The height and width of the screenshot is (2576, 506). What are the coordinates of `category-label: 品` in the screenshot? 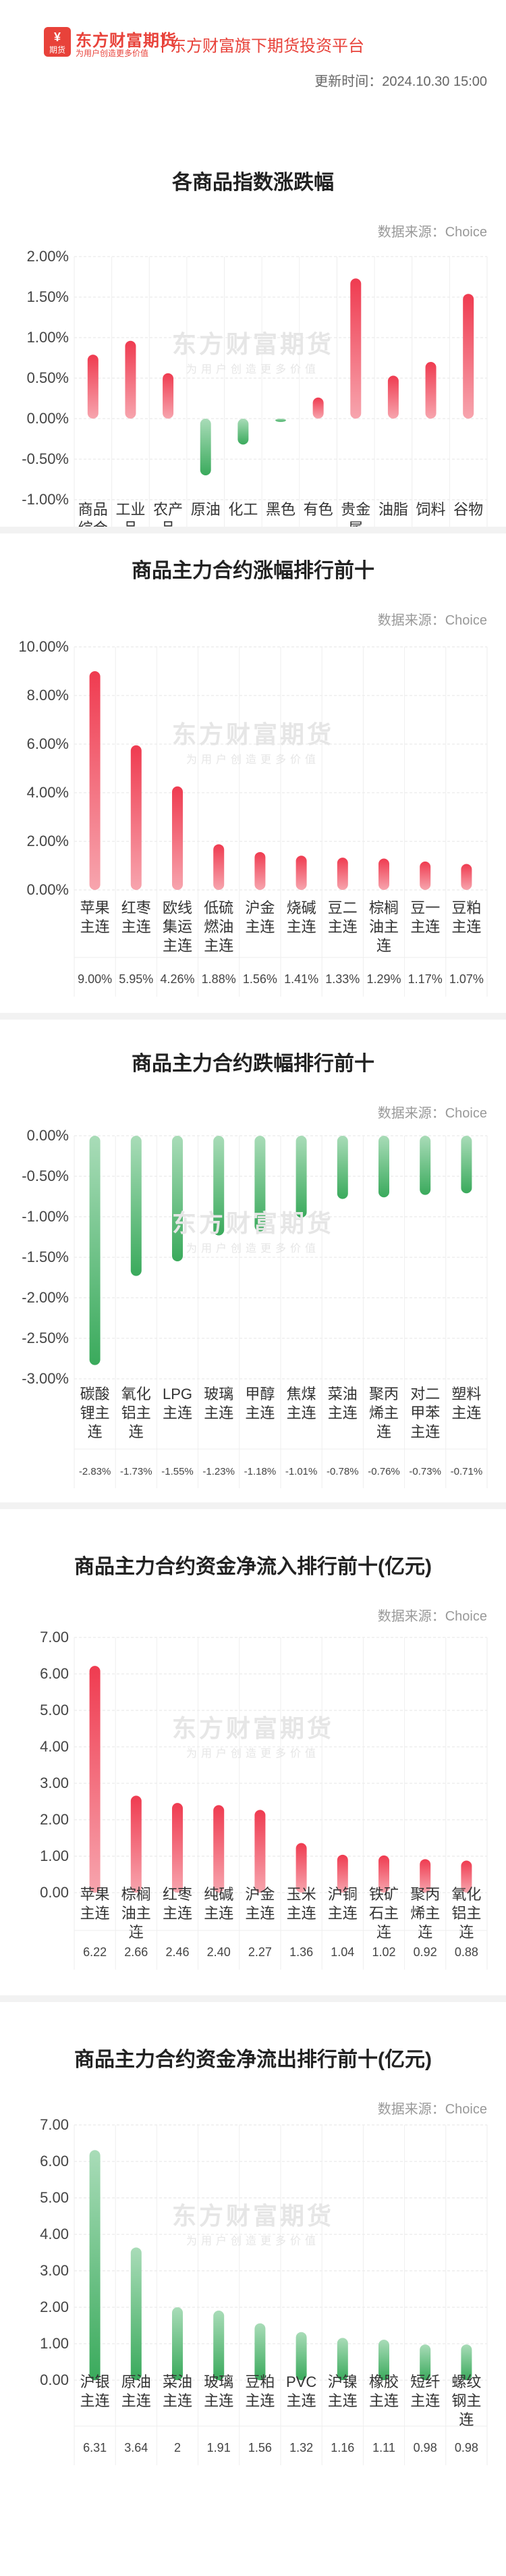 It's located at (168, 523).